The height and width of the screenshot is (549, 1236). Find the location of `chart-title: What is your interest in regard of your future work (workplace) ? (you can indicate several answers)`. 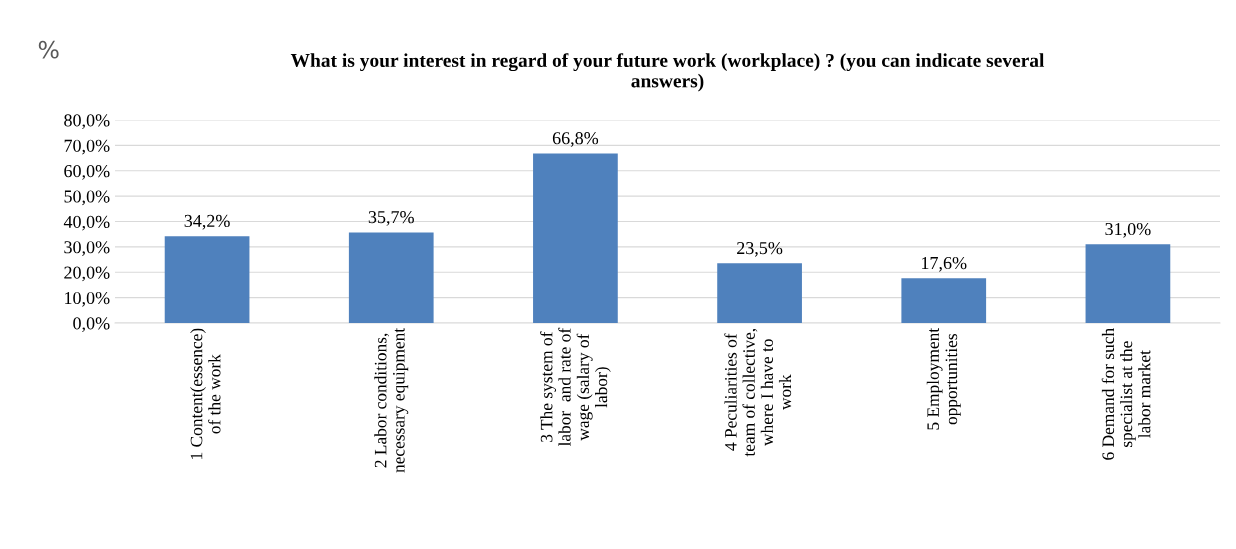

chart-title: What is your interest in regard of your future work (workplace) ? (you can indicate several answers) is located at coordinates (667, 72).